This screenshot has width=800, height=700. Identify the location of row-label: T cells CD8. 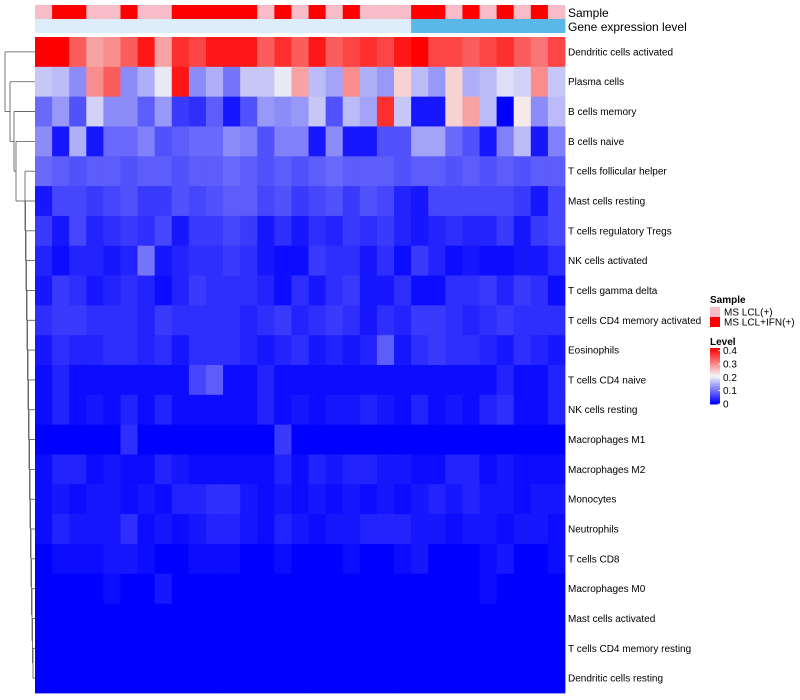
(594, 559).